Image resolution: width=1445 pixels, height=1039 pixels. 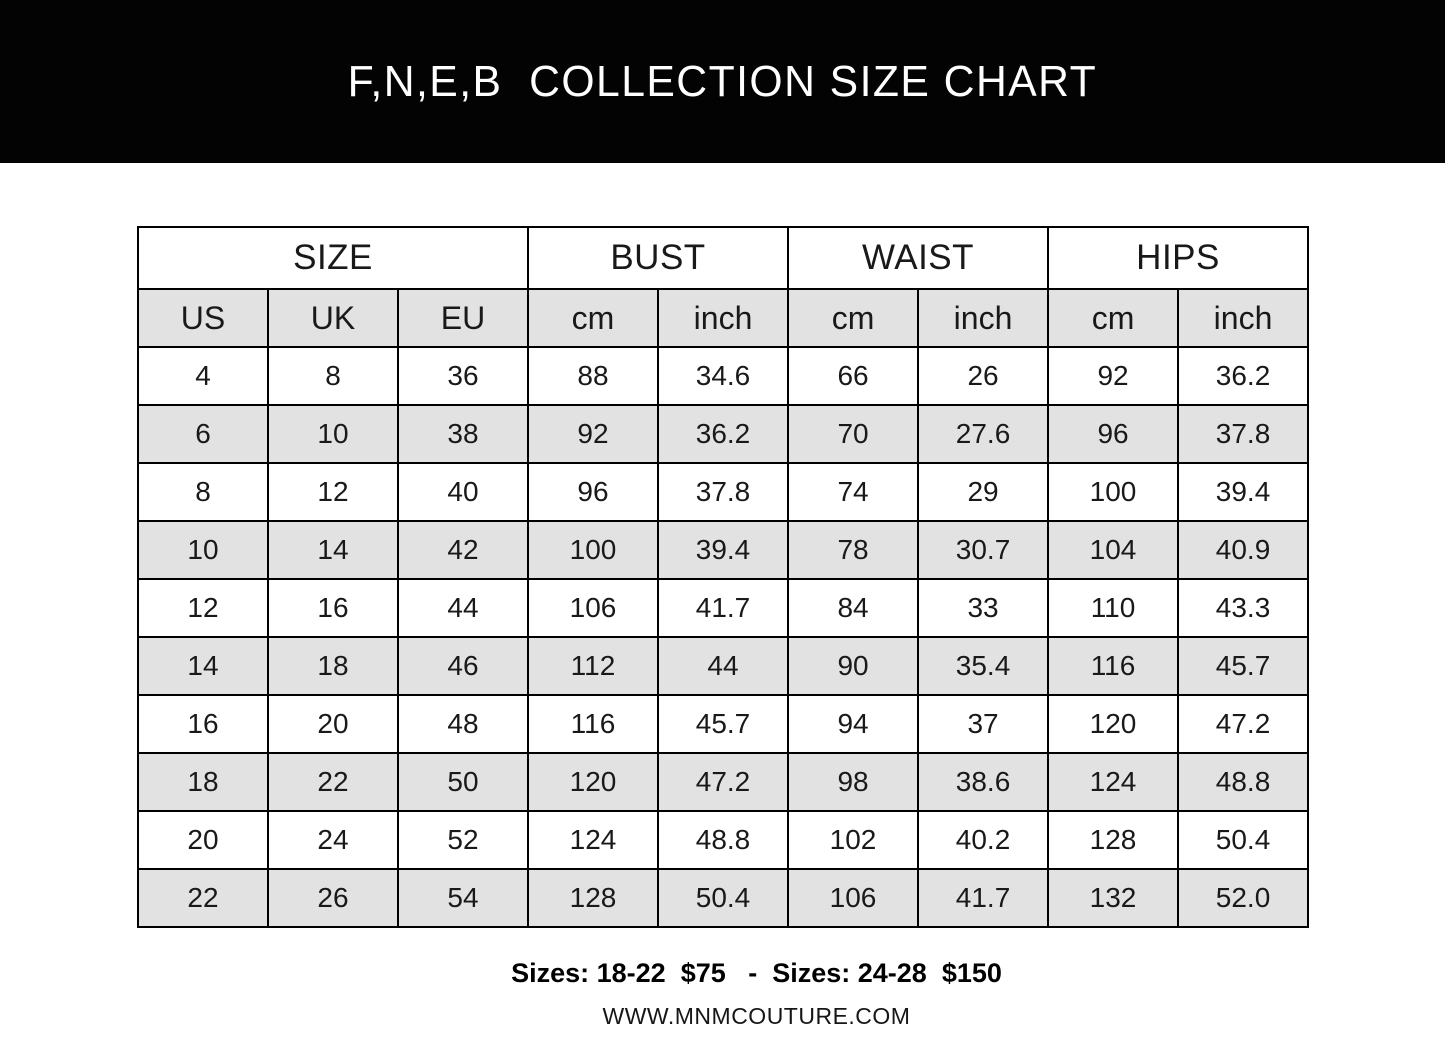 I want to click on column-header-us: US, so click(x=203, y=318).